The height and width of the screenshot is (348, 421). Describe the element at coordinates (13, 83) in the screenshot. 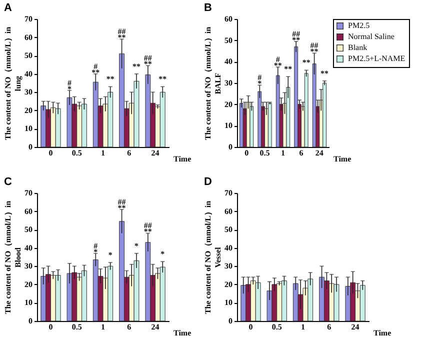

I see `y-axis-title: The content of NO（mmol/L）in lung` at that location.